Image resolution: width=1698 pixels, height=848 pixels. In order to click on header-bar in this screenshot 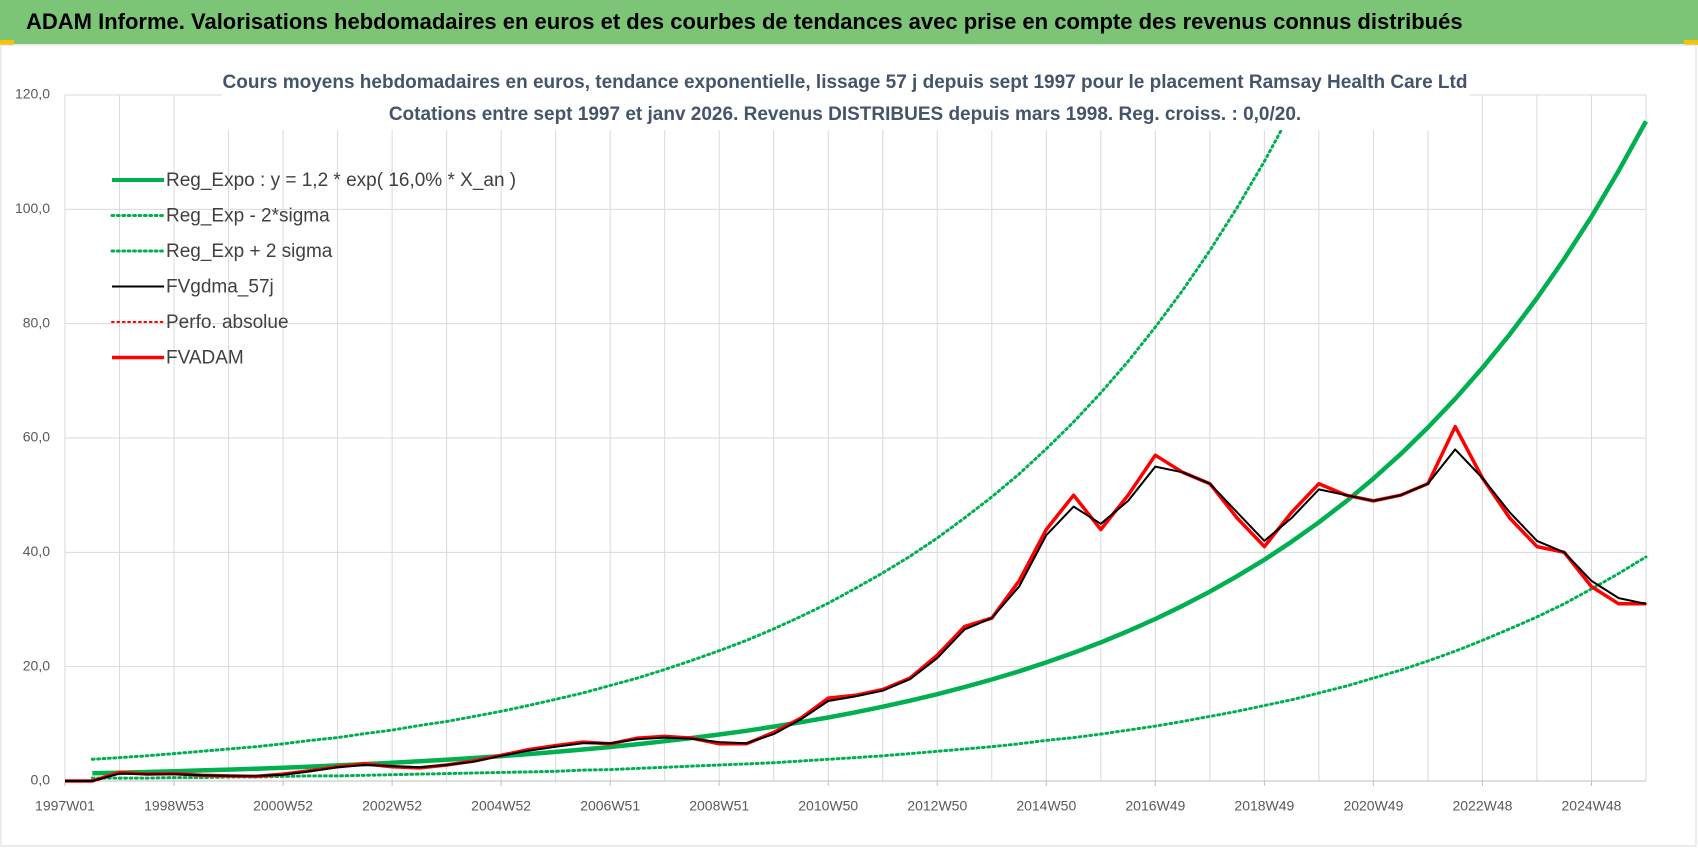, I will do `click(849, 22)`.